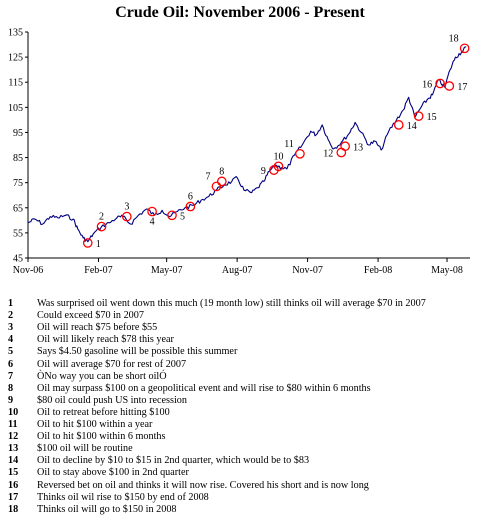 The height and width of the screenshot is (530, 480). I want to click on marker-label: 12, so click(328, 154).